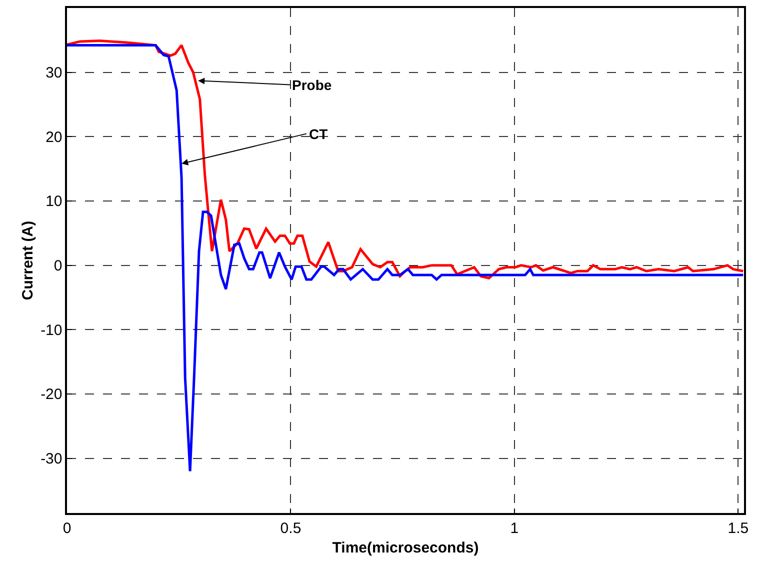 This screenshot has width=758, height=561. Describe the element at coordinates (51, 330) in the screenshot. I see `y-tick-label: -10` at that location.